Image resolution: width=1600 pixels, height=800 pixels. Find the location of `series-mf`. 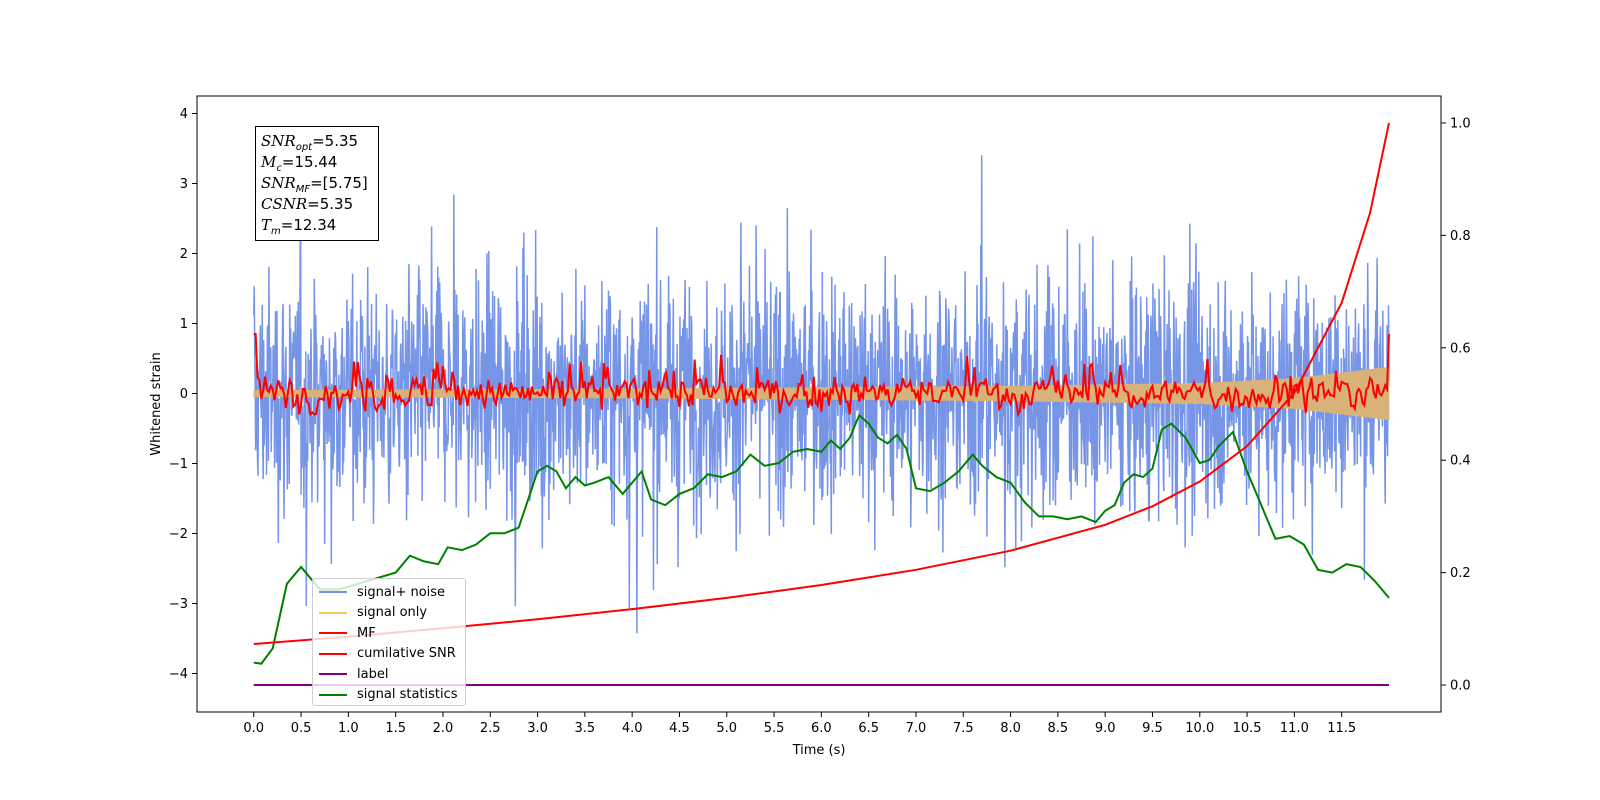

series-mf is located at coordinates (821, 375).